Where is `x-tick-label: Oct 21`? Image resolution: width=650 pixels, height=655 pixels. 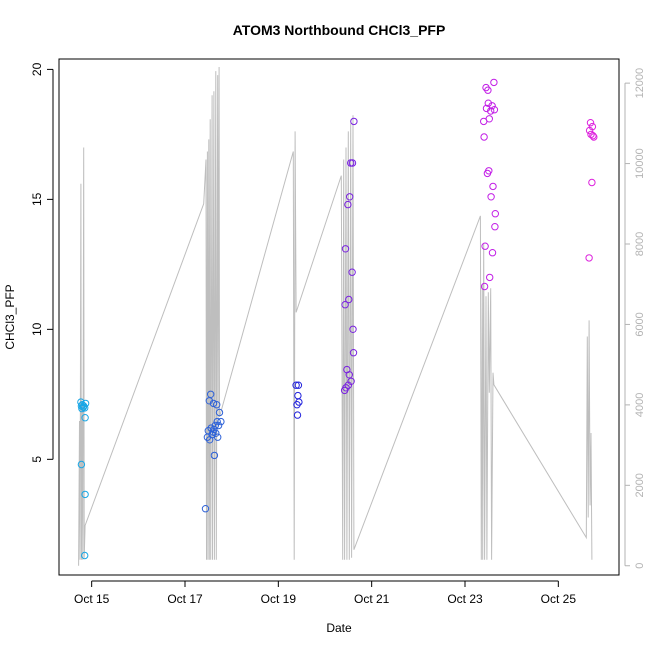 x-tick-label: Oct 21 is located at coordinates (372, 599).